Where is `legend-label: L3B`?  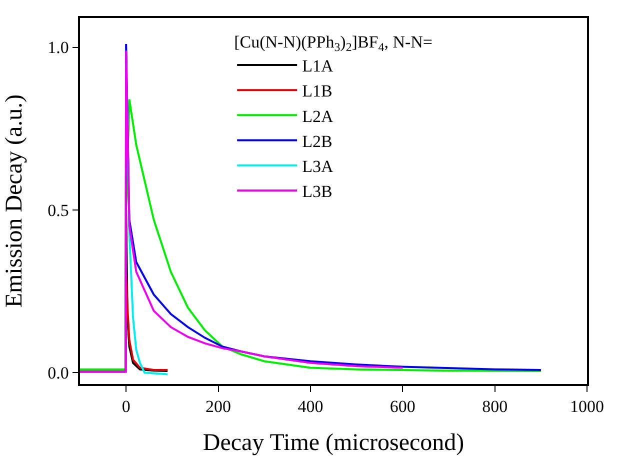
legend-label: L3B is located at coordinates (317, 192).